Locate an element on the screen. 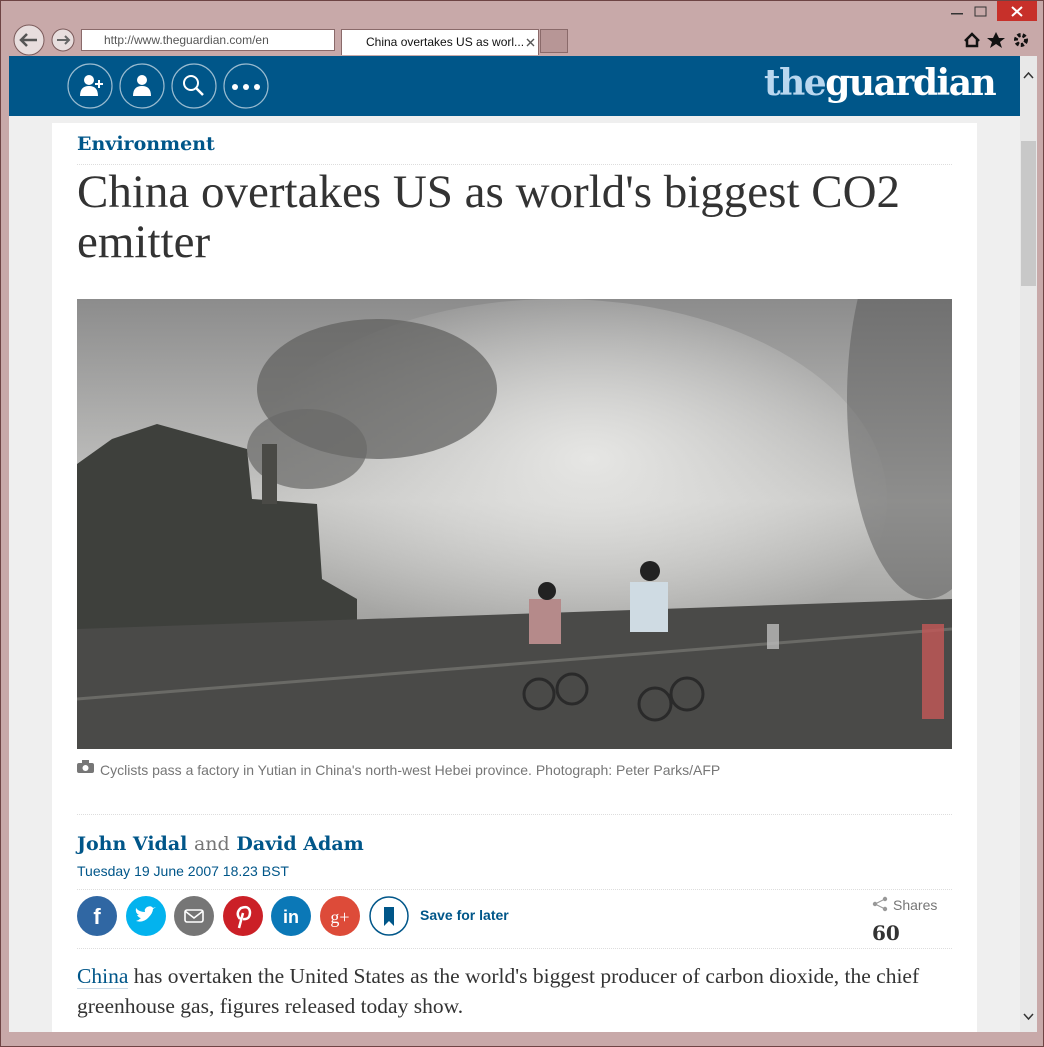 The image size is (1044, 1047). share-linkedin is located at coordinates (291, 916).